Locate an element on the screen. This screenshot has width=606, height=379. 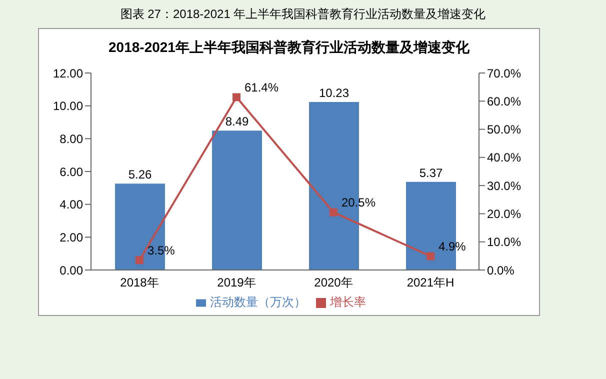
chart-subtitle: 2018-2021年上半年我国科普教育行业活动数量及增速变化 is located at coordinates (289, 47).